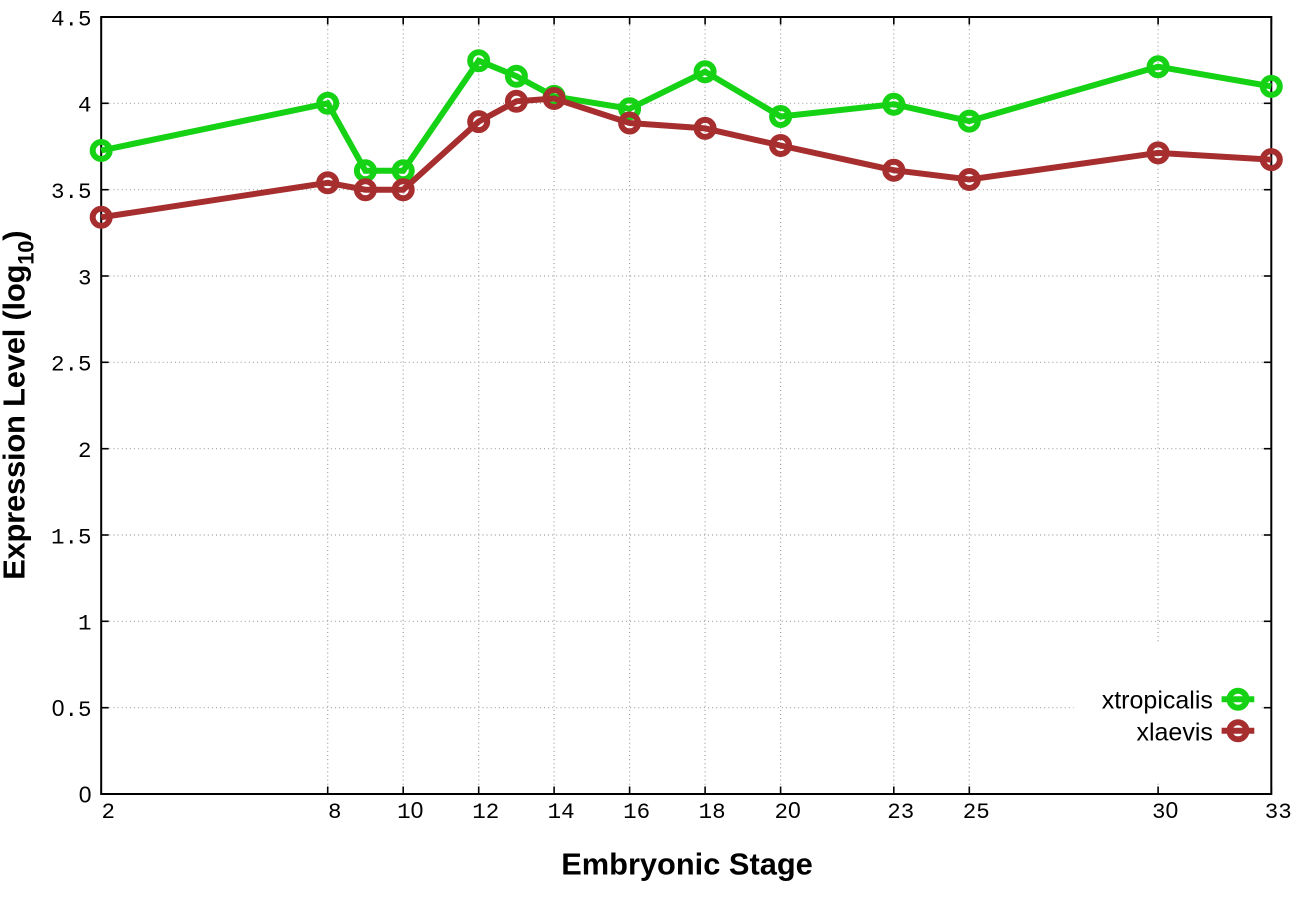 This screenshot has width=1296, height=912. Describe the element at coordinates (687, 864) in the screenshot. I see `svg-text: Embryonic Stage` at that location.